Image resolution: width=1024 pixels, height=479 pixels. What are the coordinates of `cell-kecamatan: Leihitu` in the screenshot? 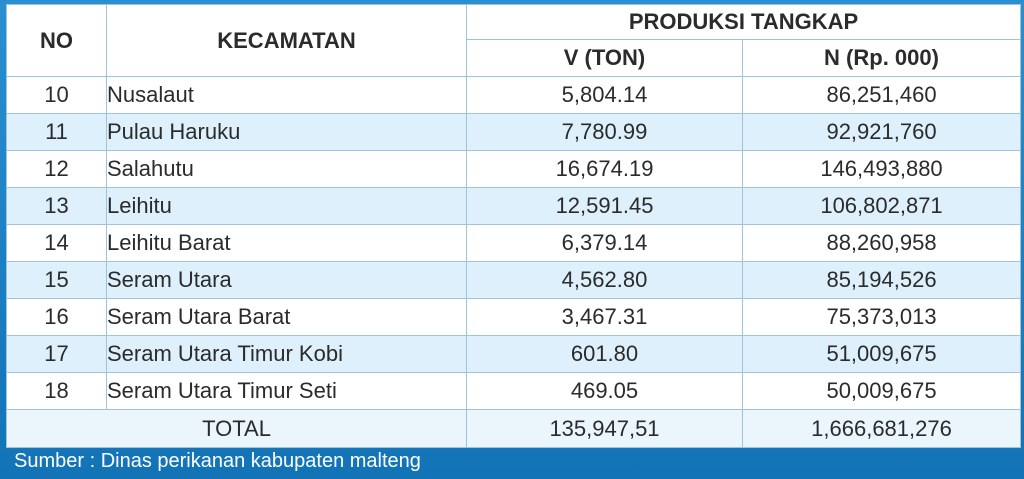 It's located at (286, 206).